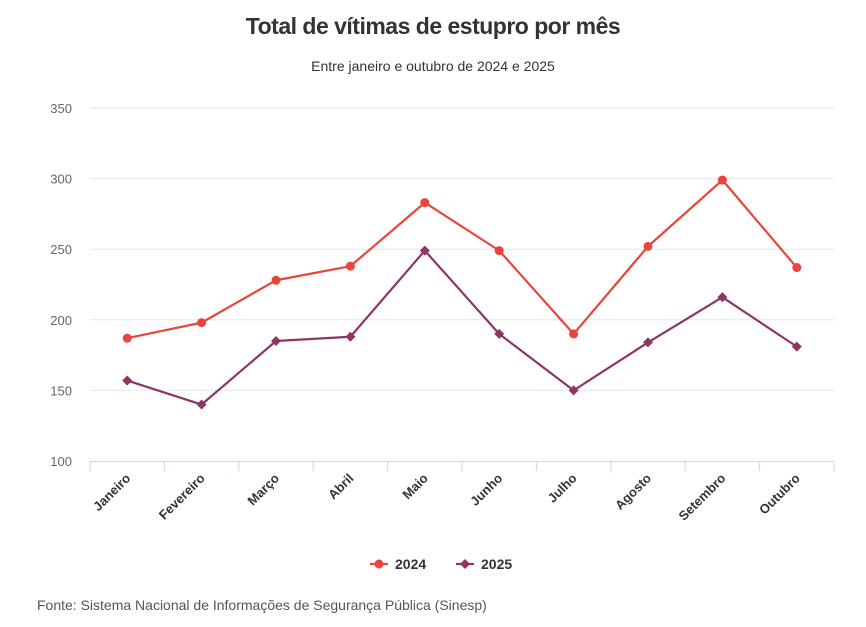 The height and width of the screenshot is (627, 866). I want to click on x-tick-label: Setembro, so click(702, 496).